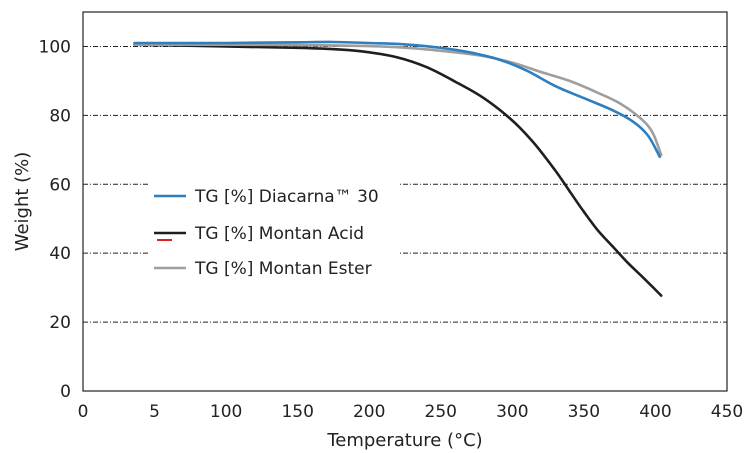  Describe the element at coordinates (441, 412) in the screenshot. I see `x-tick-label: 250` at that location.